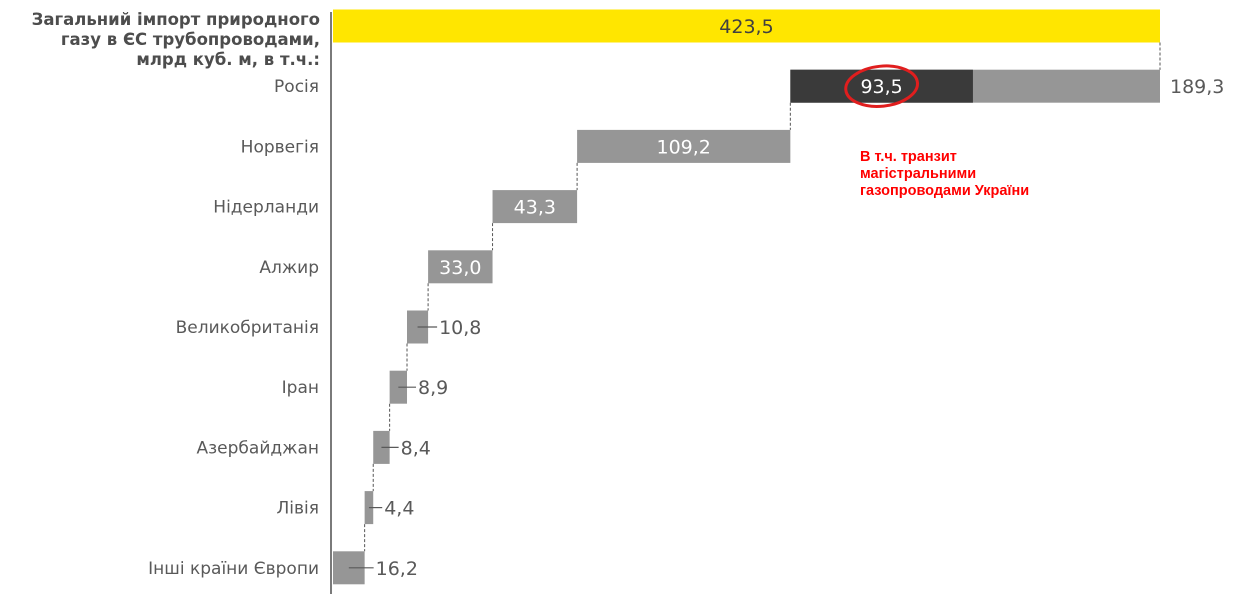 This screenshot has height=598, width=1241. I want to click on value-label: 33,0, so click(460, 268).